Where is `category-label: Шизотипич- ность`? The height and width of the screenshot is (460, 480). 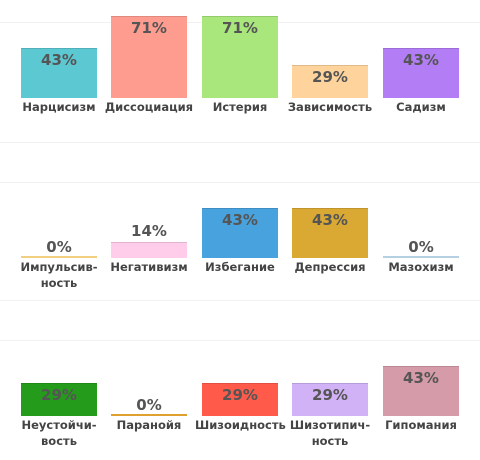
category-label: Шизотипич- ность is located at coordinates (330, 433).